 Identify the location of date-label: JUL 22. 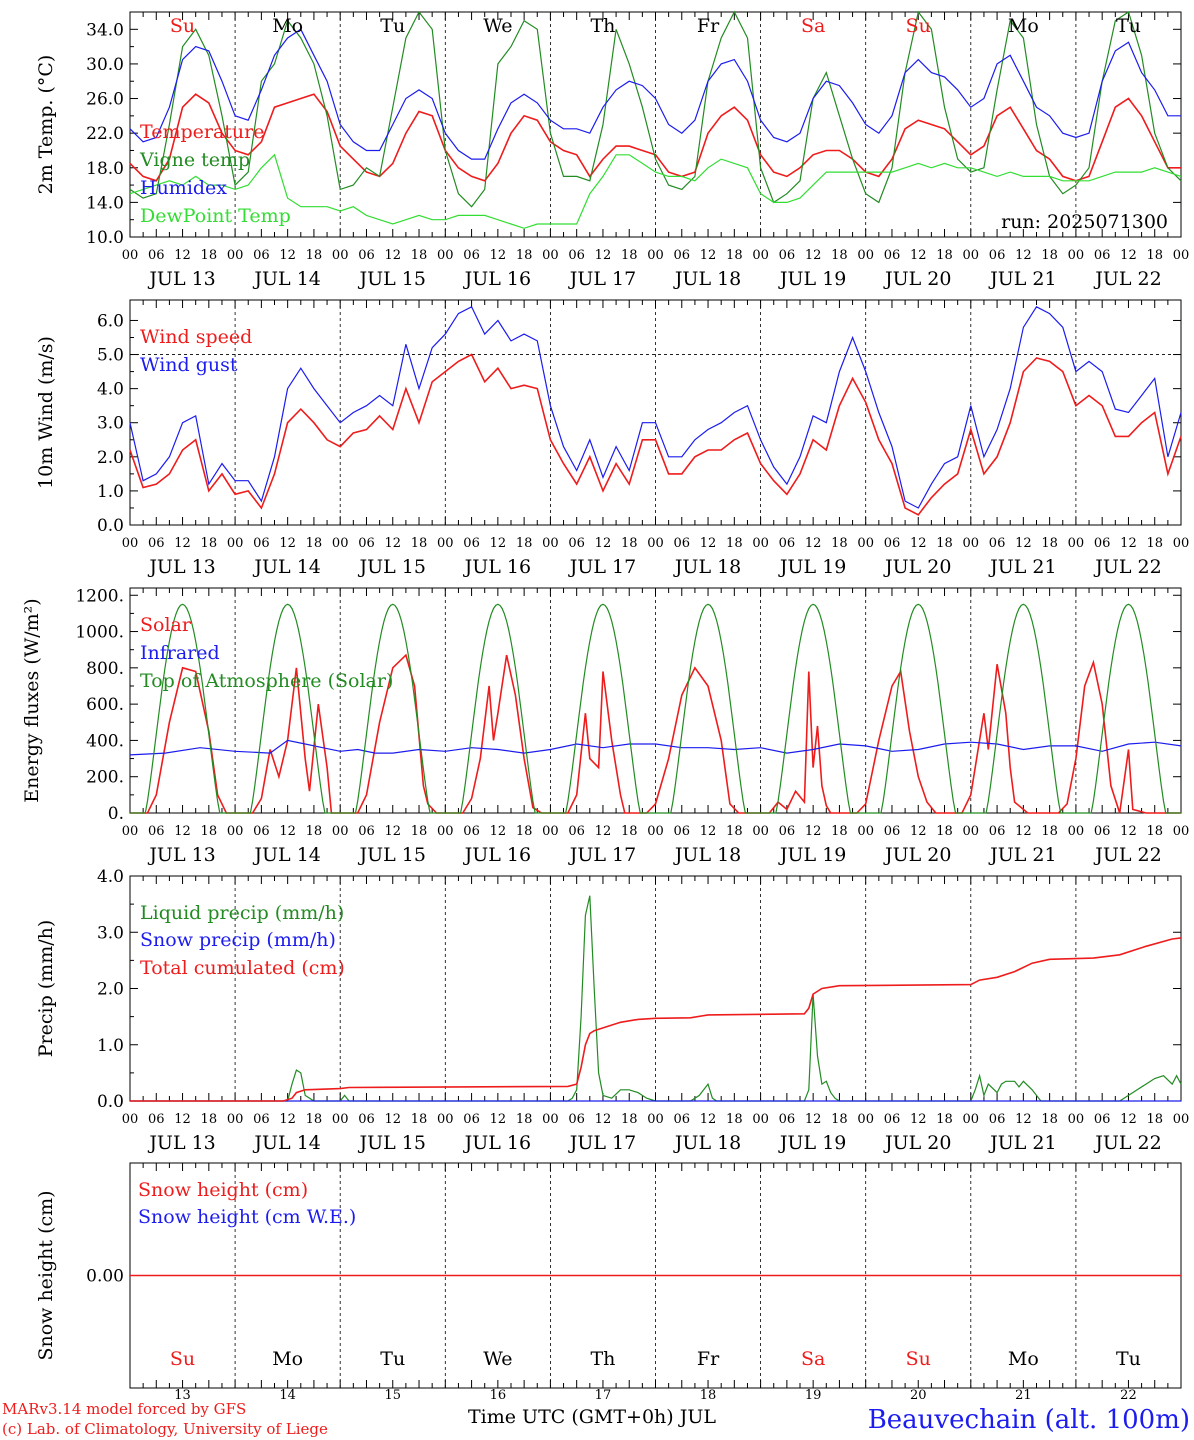
(1127, 279).